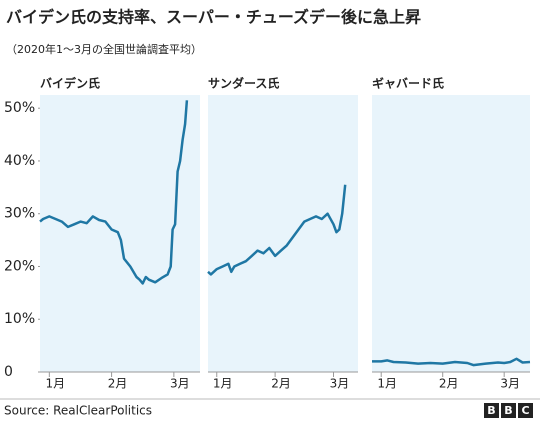 The width and height of the screenshot is (540, 421). Describe the element at coordinates (19, 108) in the screenshot. I see `y-tick-label: 50%` at that location.